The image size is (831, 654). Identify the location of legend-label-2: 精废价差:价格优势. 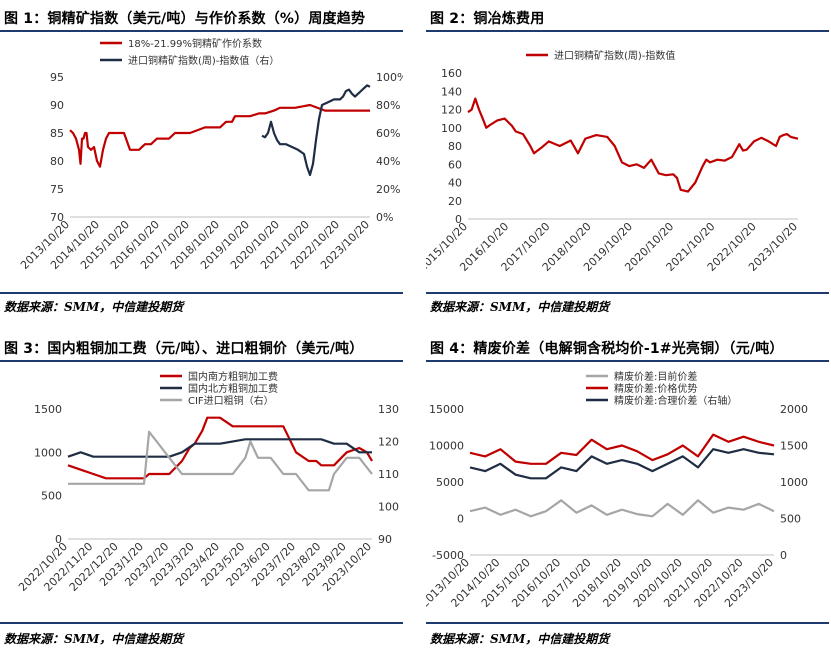
(655, 388).